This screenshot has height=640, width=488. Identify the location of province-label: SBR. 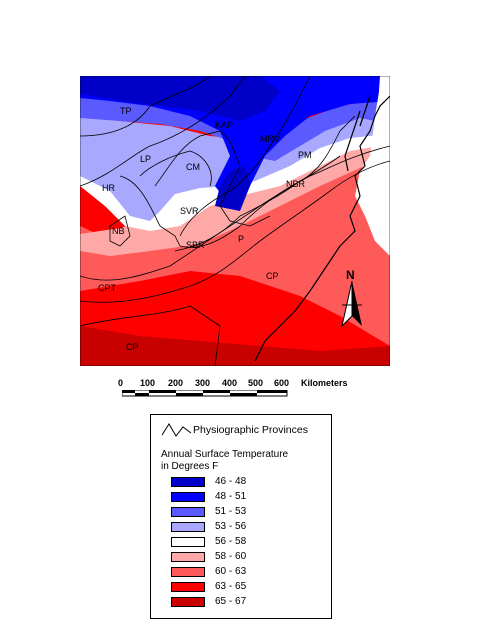
(195, 245).